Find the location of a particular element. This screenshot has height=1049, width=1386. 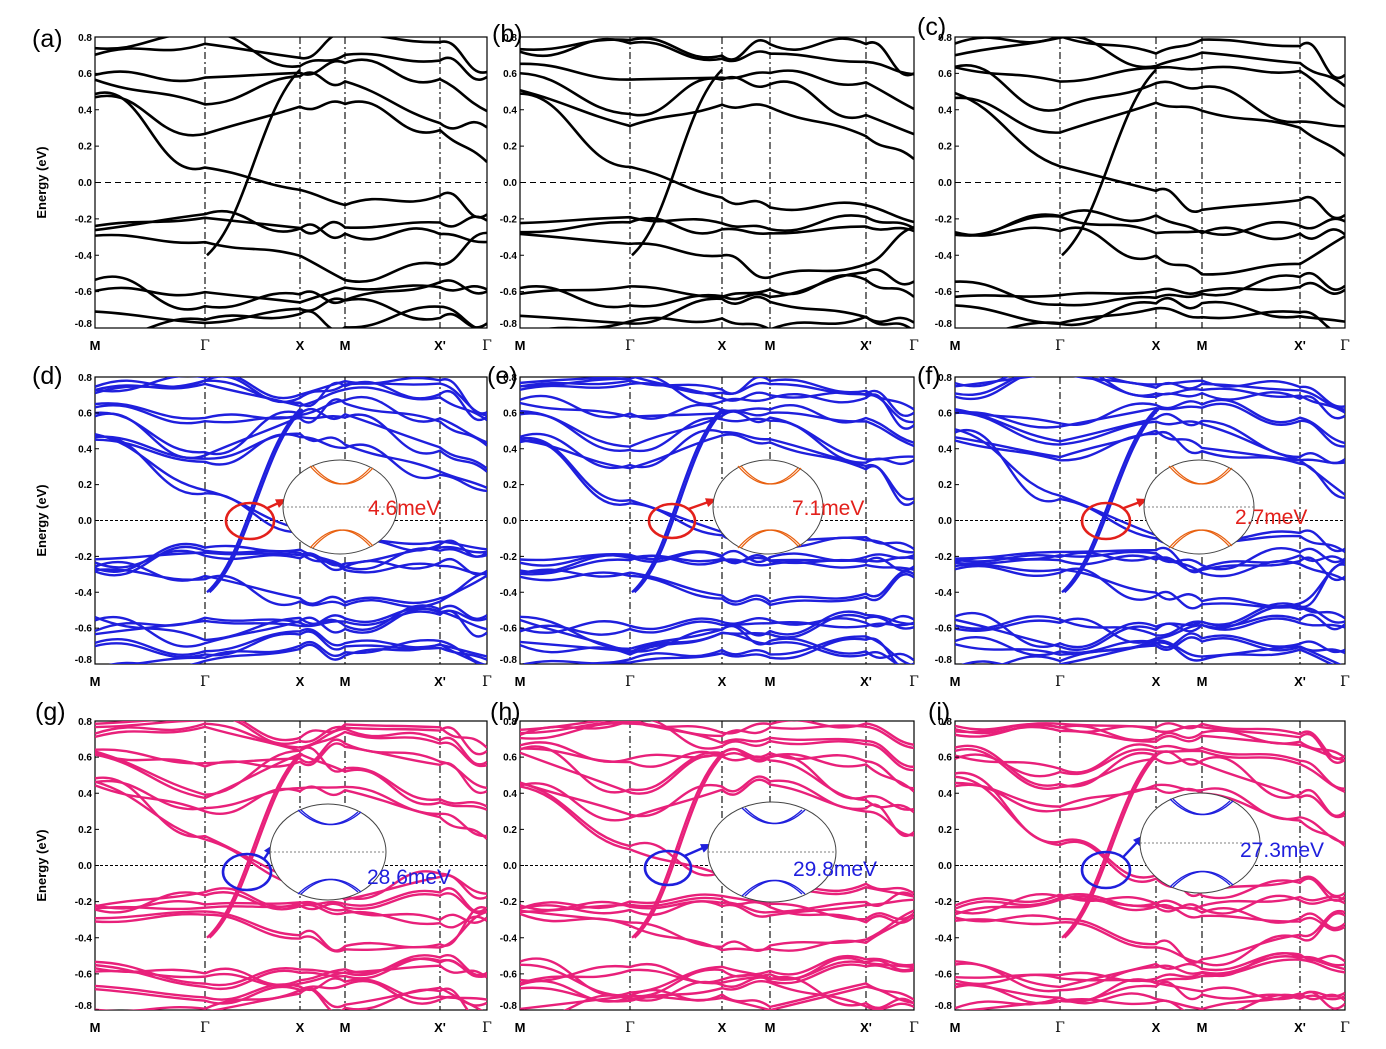

k-point-label: X' is located at coordinates (866, 345).